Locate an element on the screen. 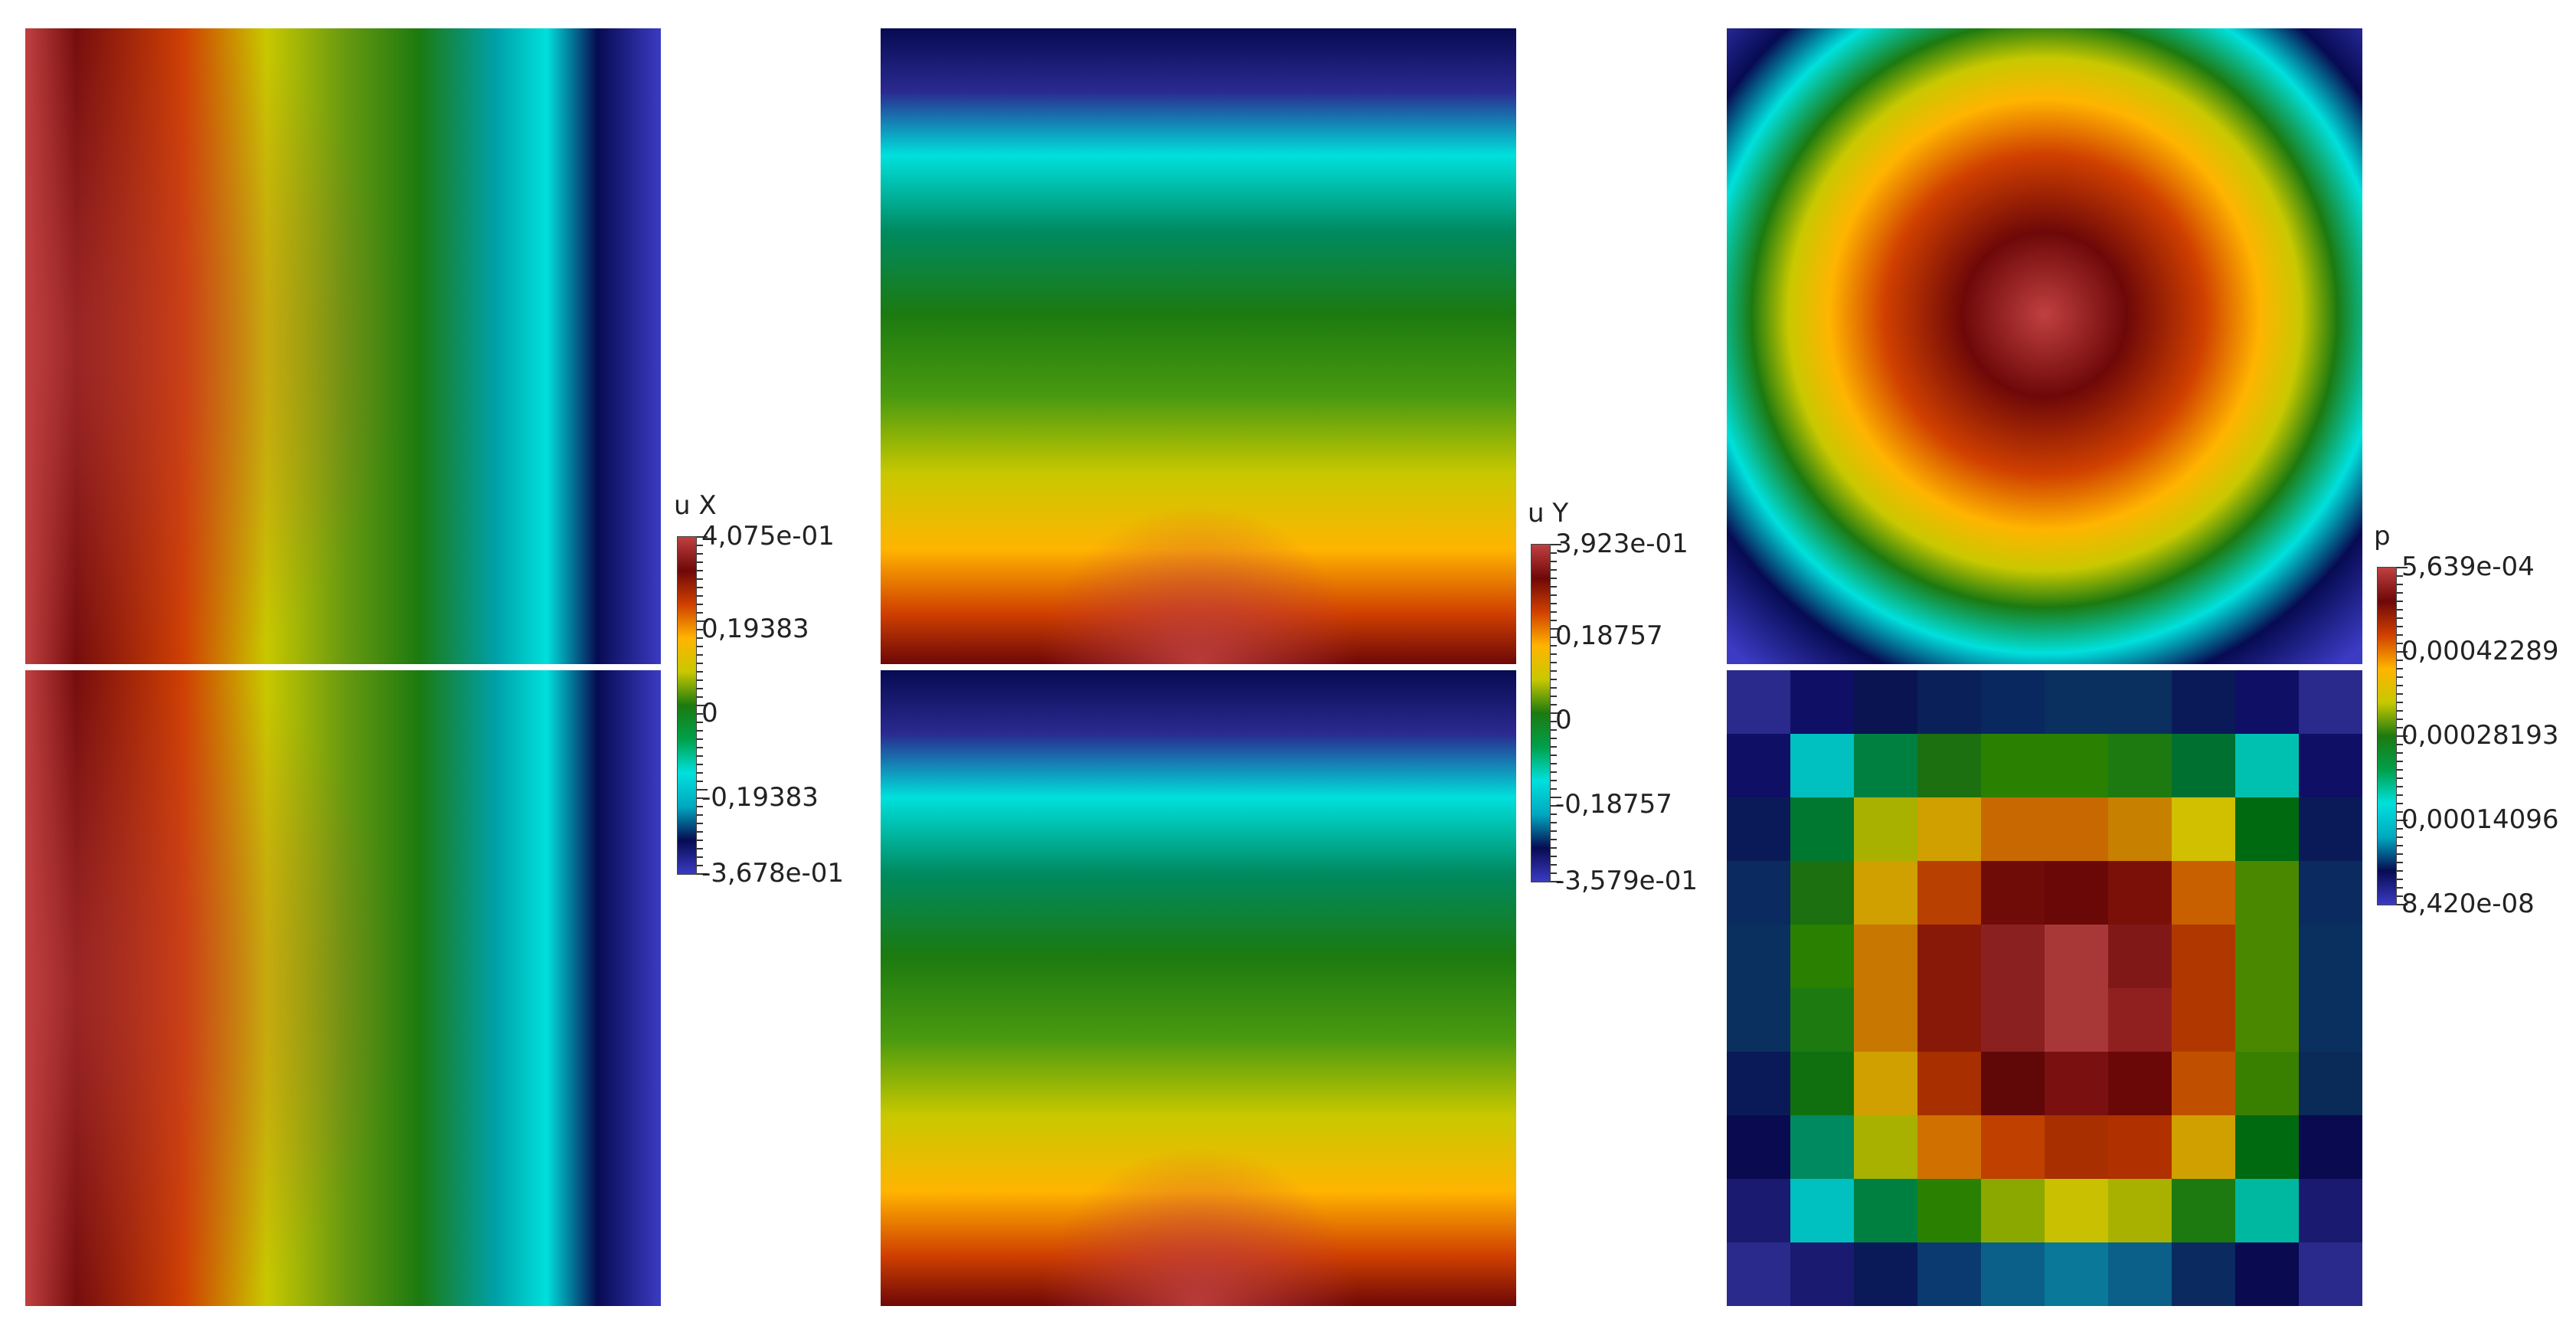 This screenshot has width=2576, height=1329. ux-colorbar-label: -3,678e-01 is located at coordinates (773, 873).